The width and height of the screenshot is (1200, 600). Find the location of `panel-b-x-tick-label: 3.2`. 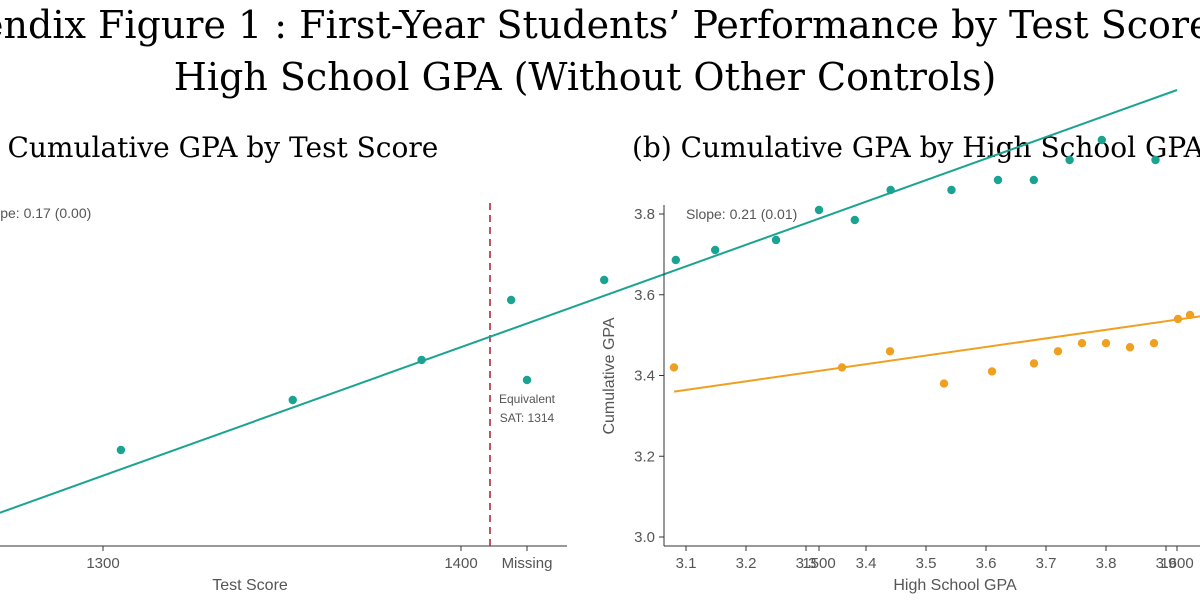

panel-b-x-tick-label: 3.2 is located at coordinates (746, 563).